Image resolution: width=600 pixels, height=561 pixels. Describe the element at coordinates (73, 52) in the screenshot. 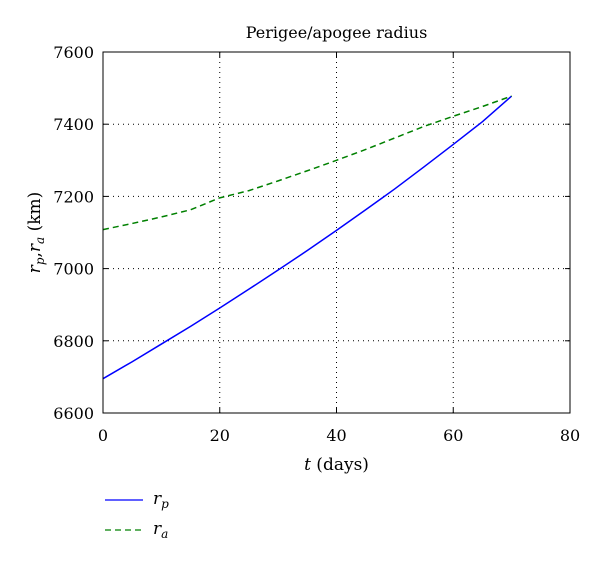

I see `y-tick-label: 7600` at that location.